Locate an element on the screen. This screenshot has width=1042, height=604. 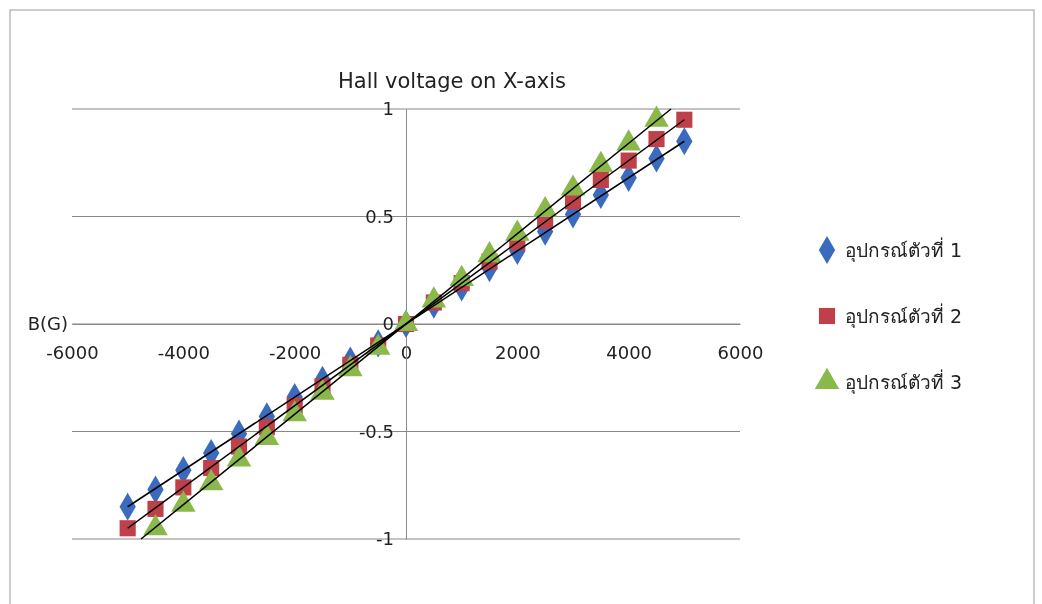
x-tick-label: -4000 is located at coordinates (183, 352).